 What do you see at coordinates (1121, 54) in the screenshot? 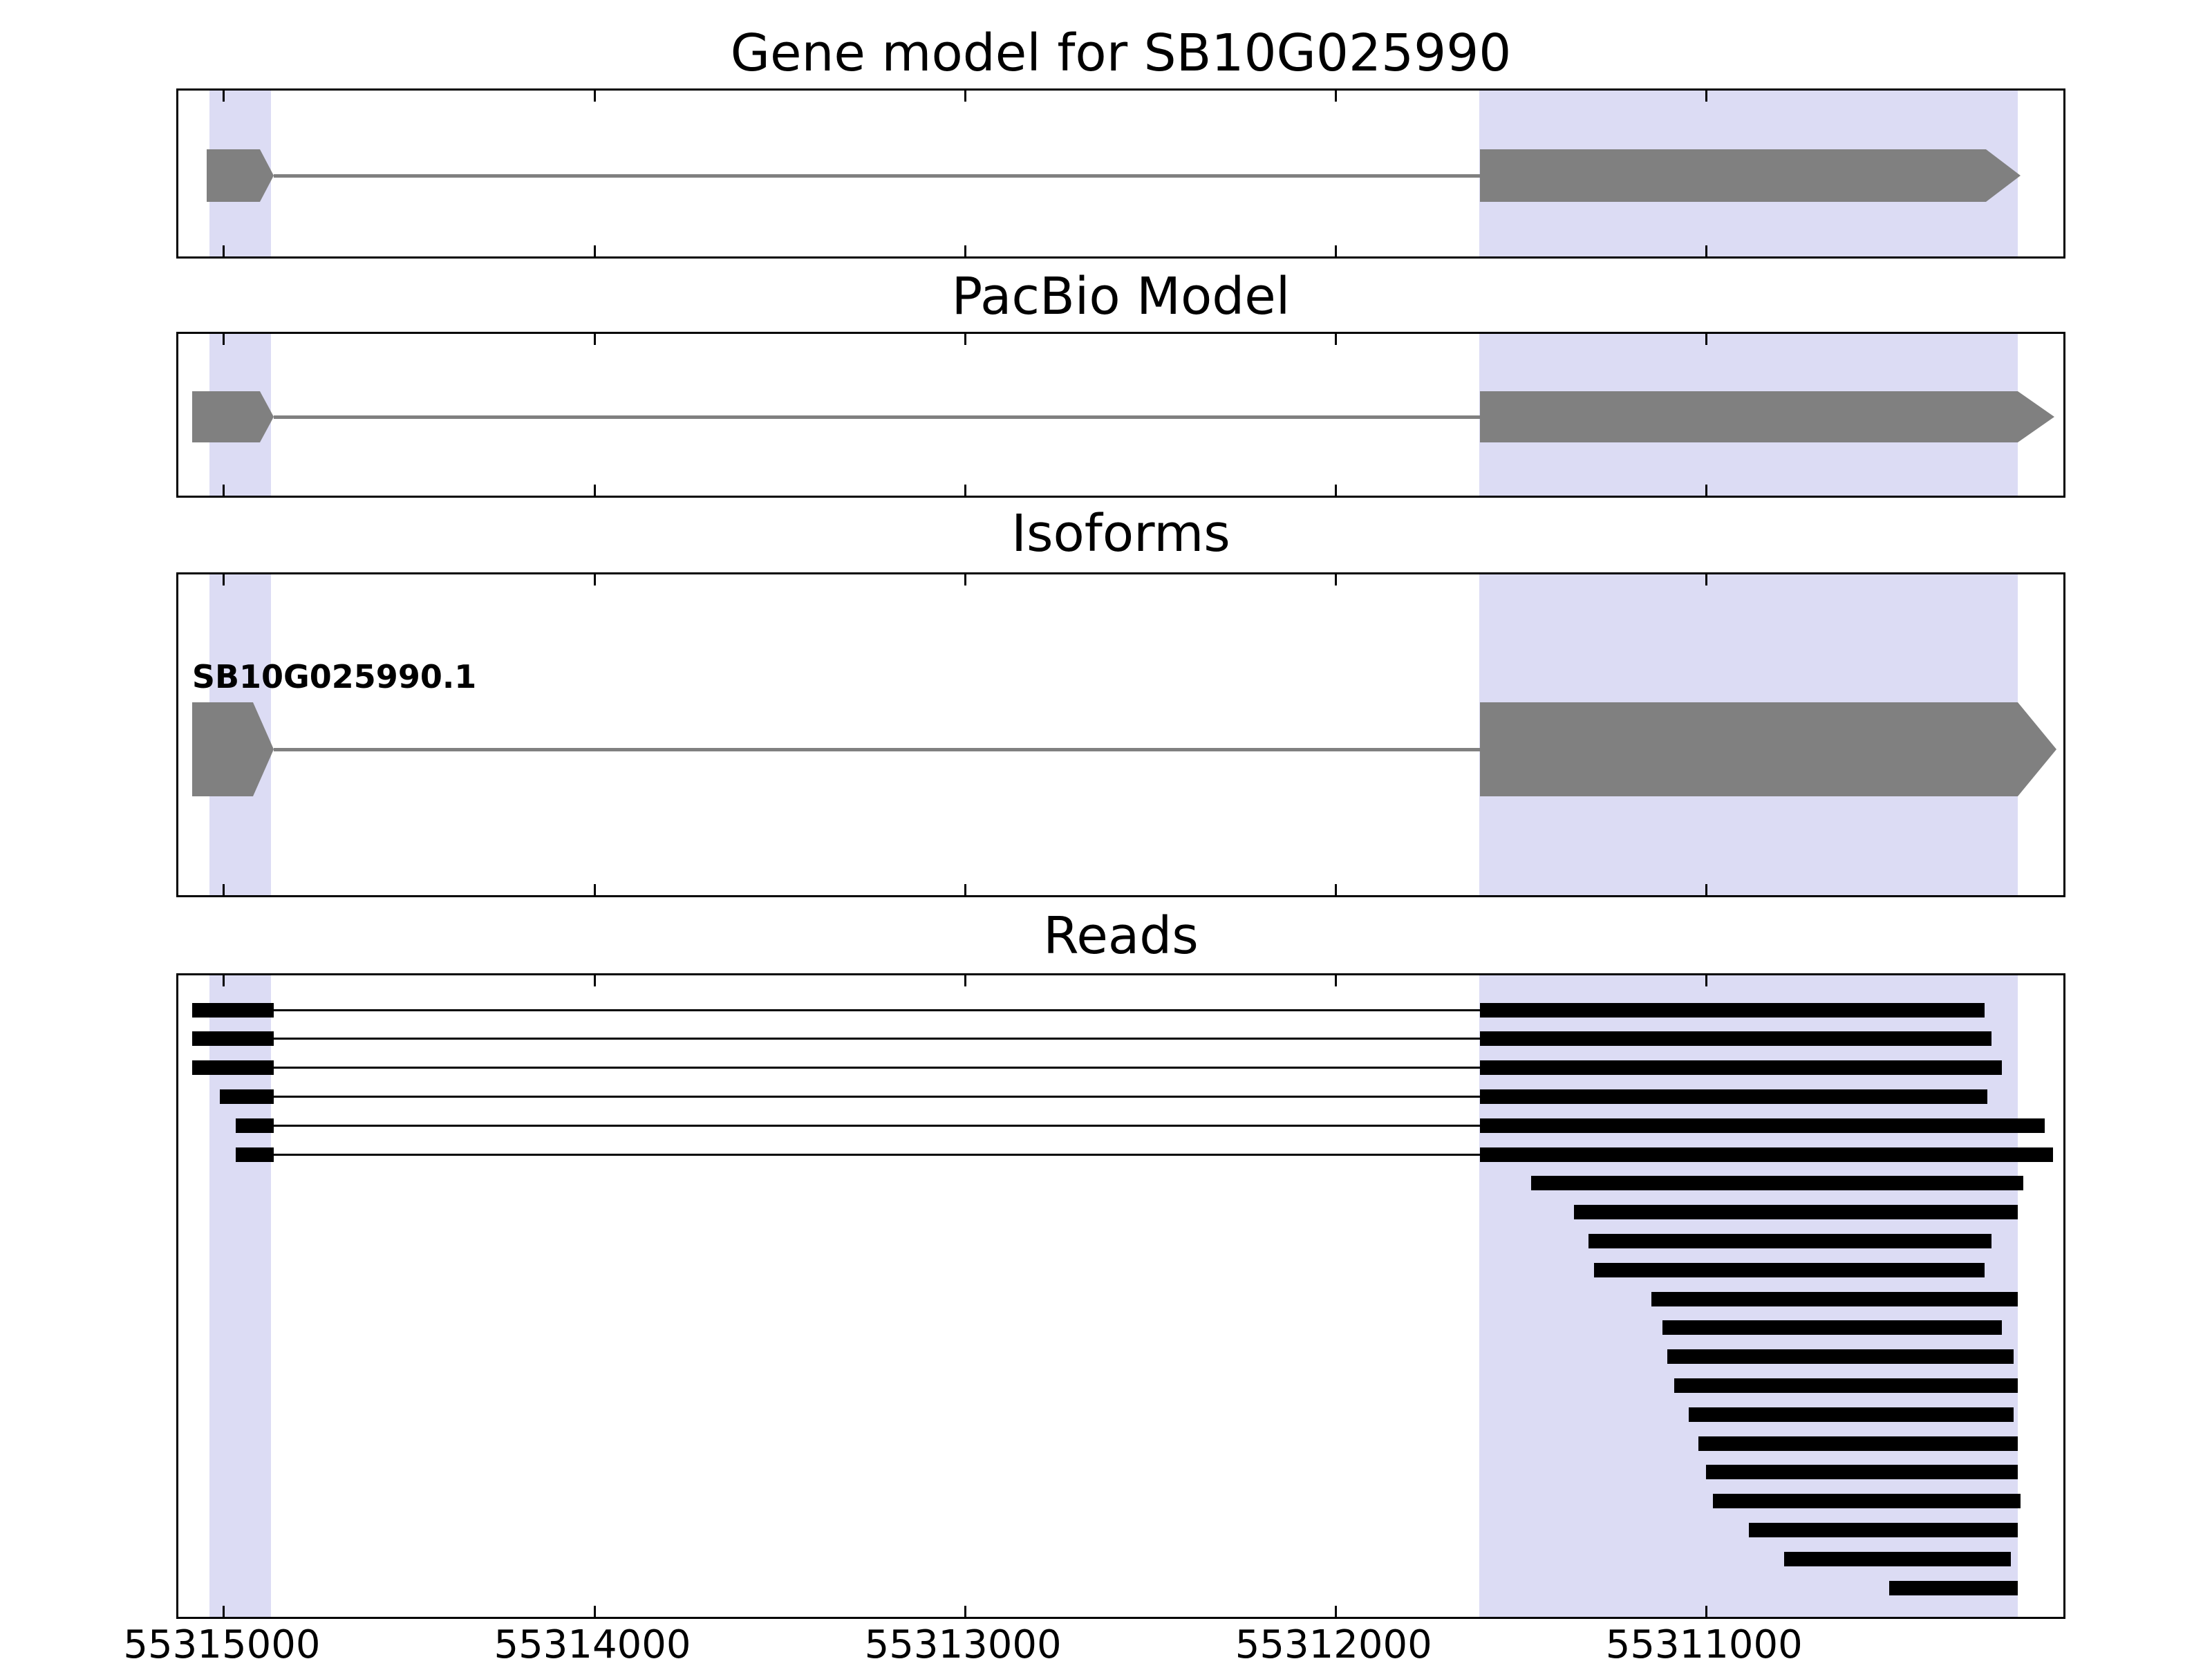
I see `panel-title-gene-model: Gene model for SB10G025990` at bounding box center [1121, 54].